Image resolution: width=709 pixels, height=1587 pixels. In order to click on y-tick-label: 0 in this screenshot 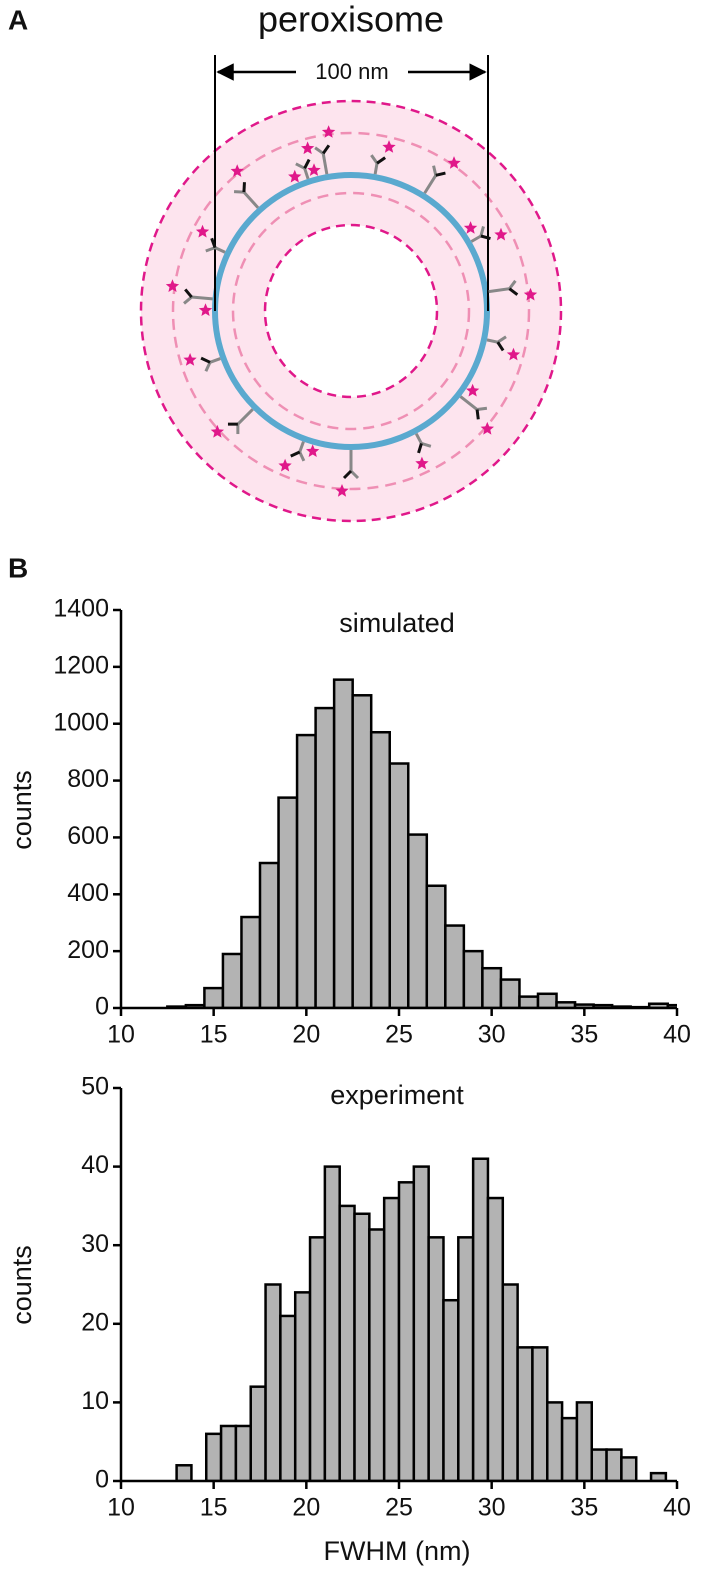, I will do `click(102, 1480)`.